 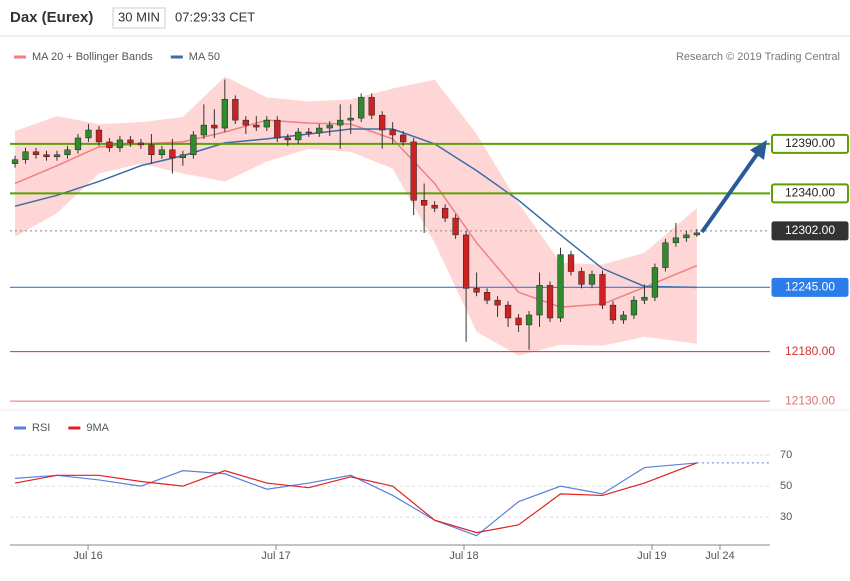 I want to click on instrument: Dax (Eurex), so click(x=51, y=17).